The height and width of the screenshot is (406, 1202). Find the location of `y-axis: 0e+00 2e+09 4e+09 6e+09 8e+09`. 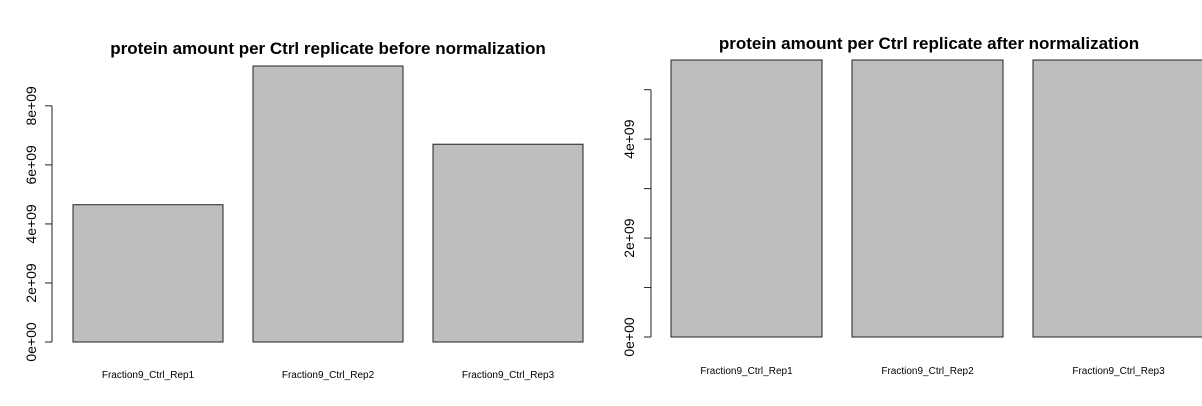

y-axis: 0e+00 2e+09 4e+09 6e+09 8e+09 is located at coordinates (38, 224).